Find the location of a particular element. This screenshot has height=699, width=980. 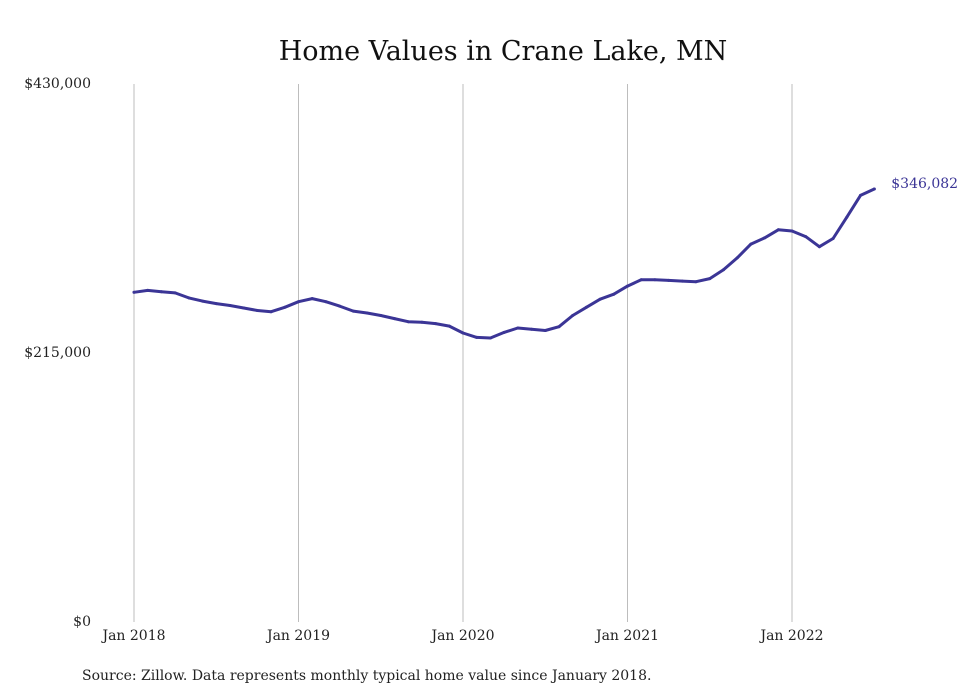

y-tick-label: $215,000 is located at coordinates (57, 353).